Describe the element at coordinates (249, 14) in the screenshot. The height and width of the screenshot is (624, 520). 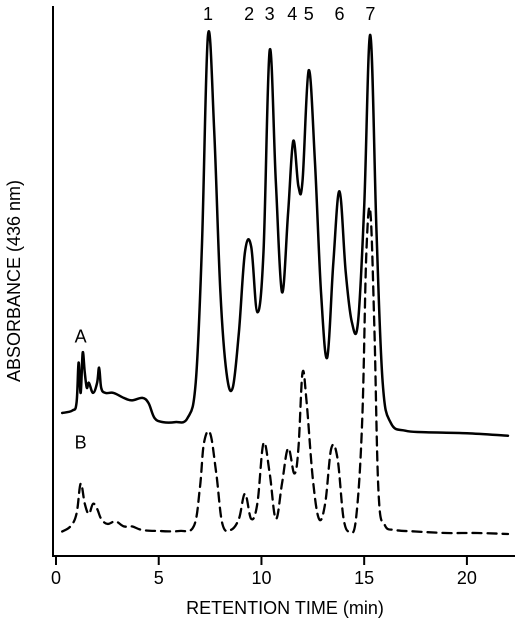
I see `peak-label-2: 2` at that location.